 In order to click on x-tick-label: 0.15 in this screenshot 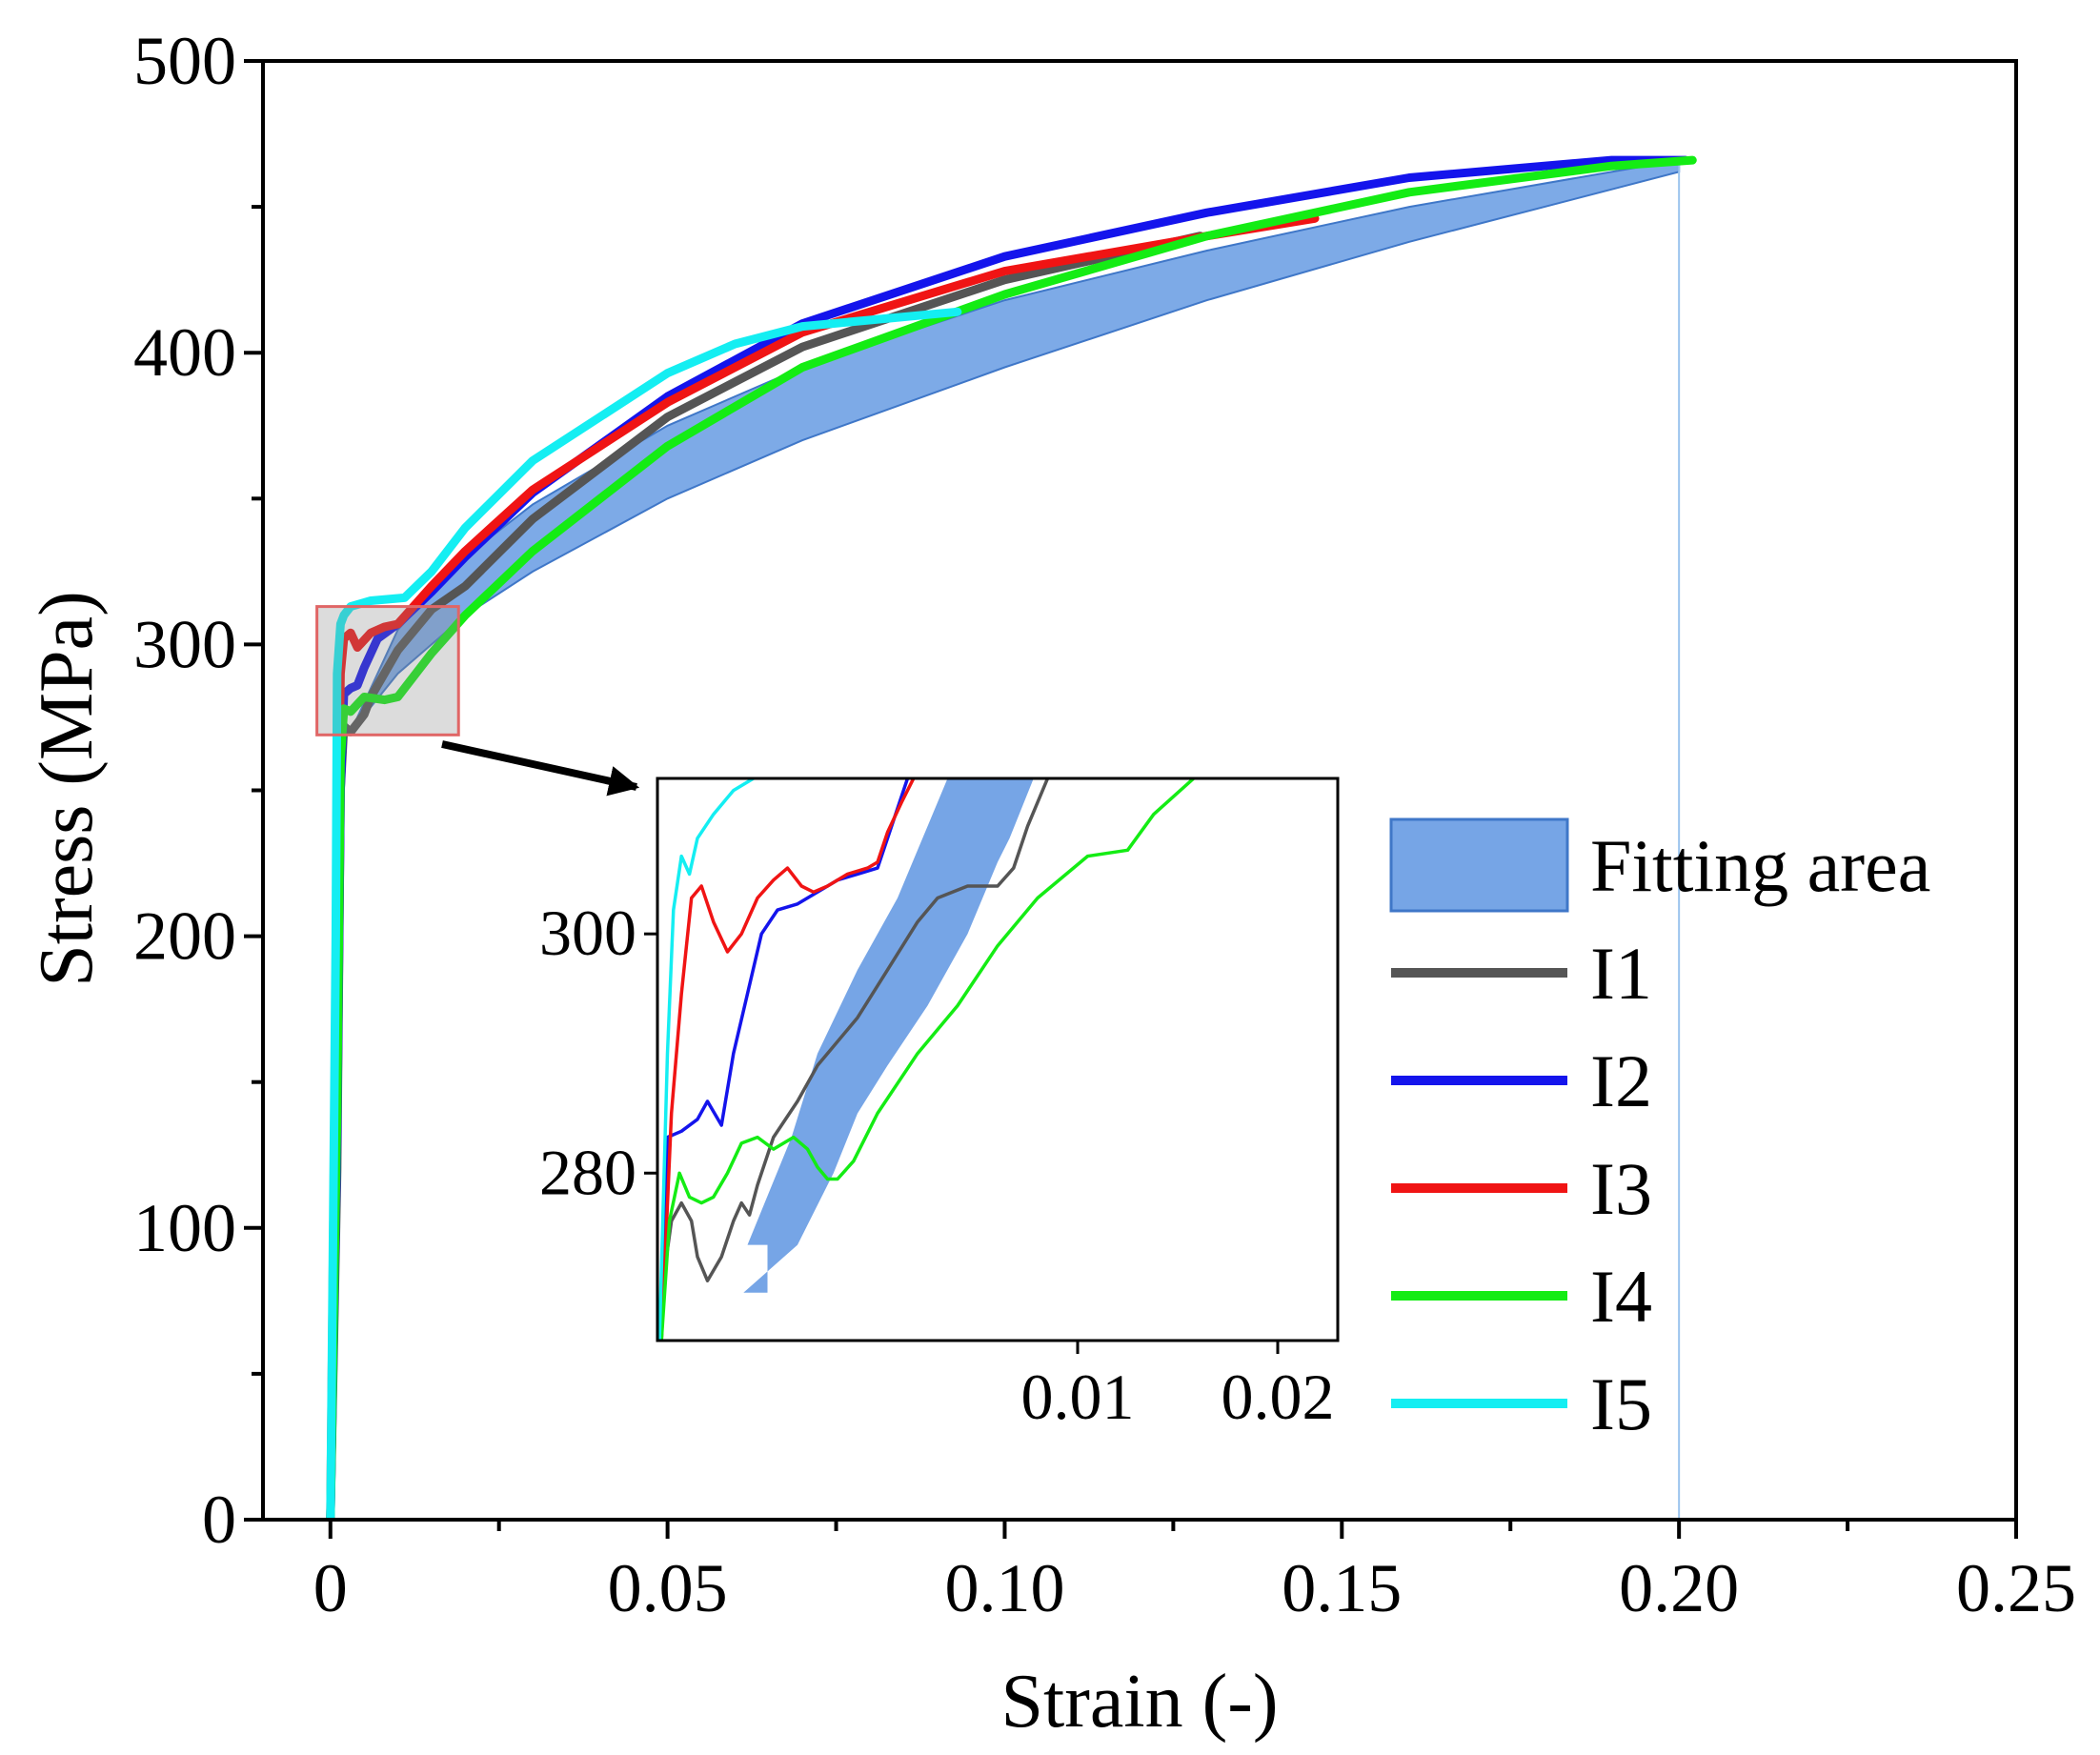, I will do `click(1342, 1588)`.